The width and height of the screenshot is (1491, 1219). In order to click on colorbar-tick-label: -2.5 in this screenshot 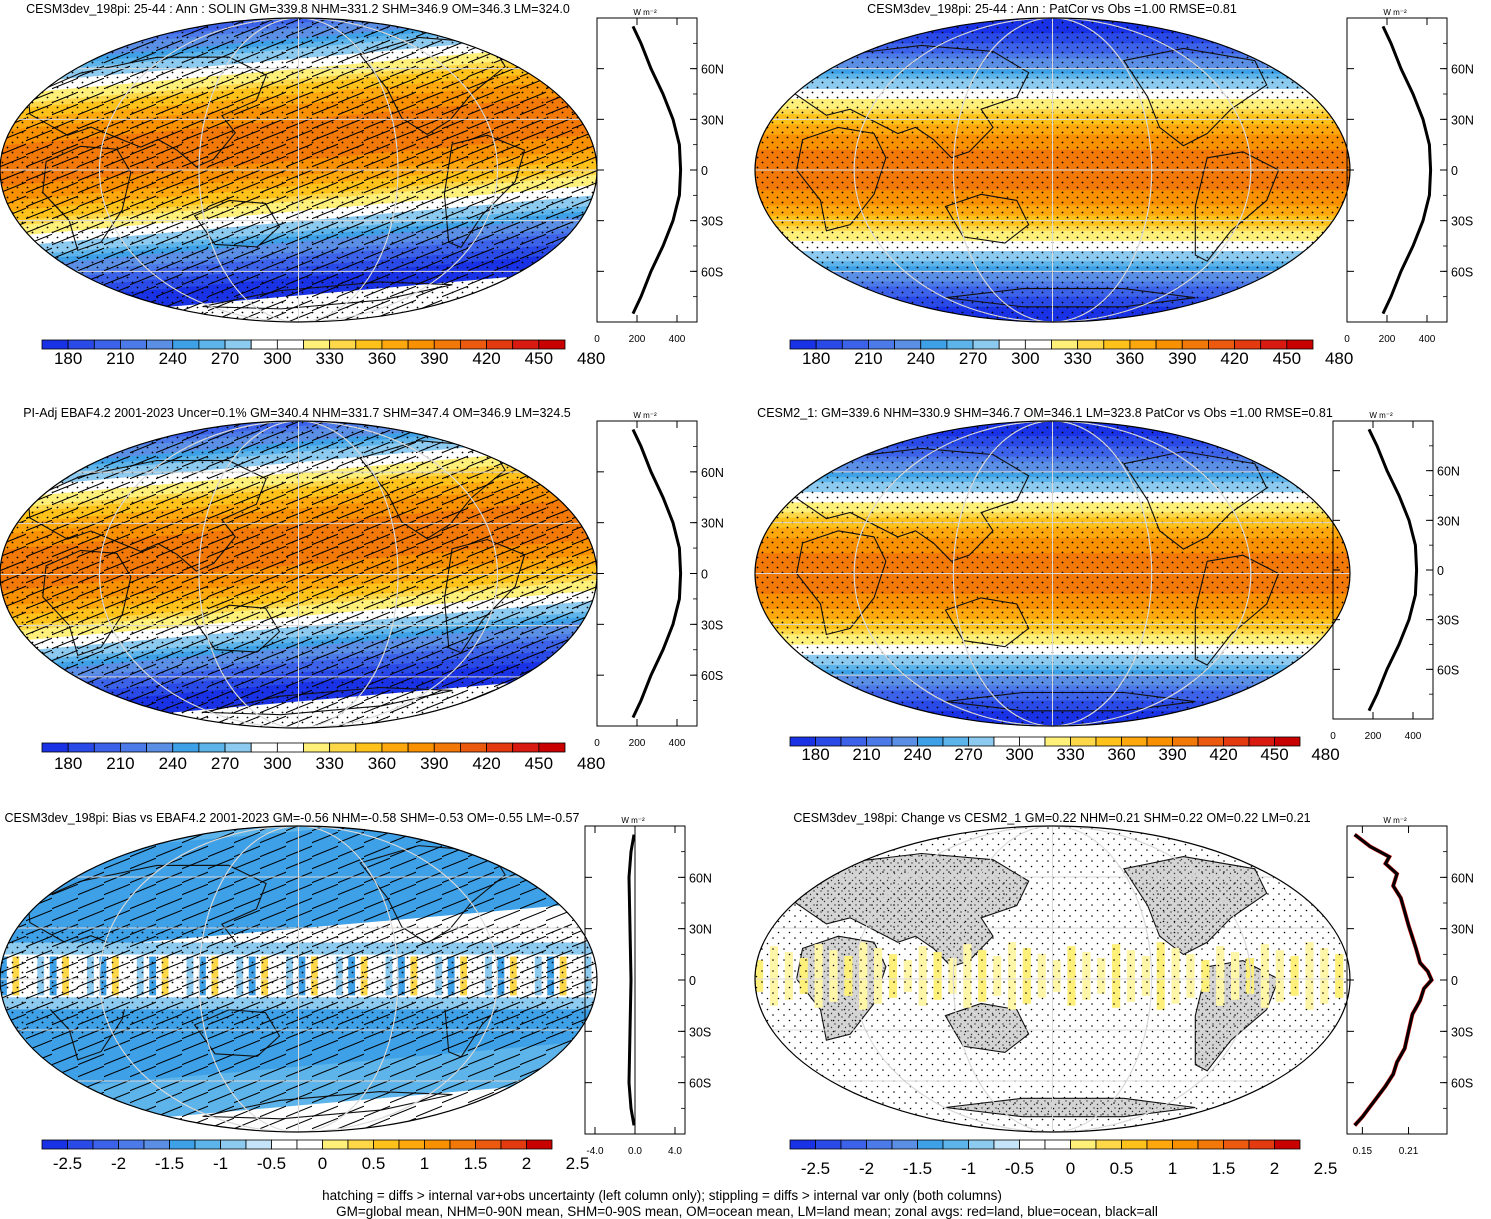, I will do `click(67, 1163)`.